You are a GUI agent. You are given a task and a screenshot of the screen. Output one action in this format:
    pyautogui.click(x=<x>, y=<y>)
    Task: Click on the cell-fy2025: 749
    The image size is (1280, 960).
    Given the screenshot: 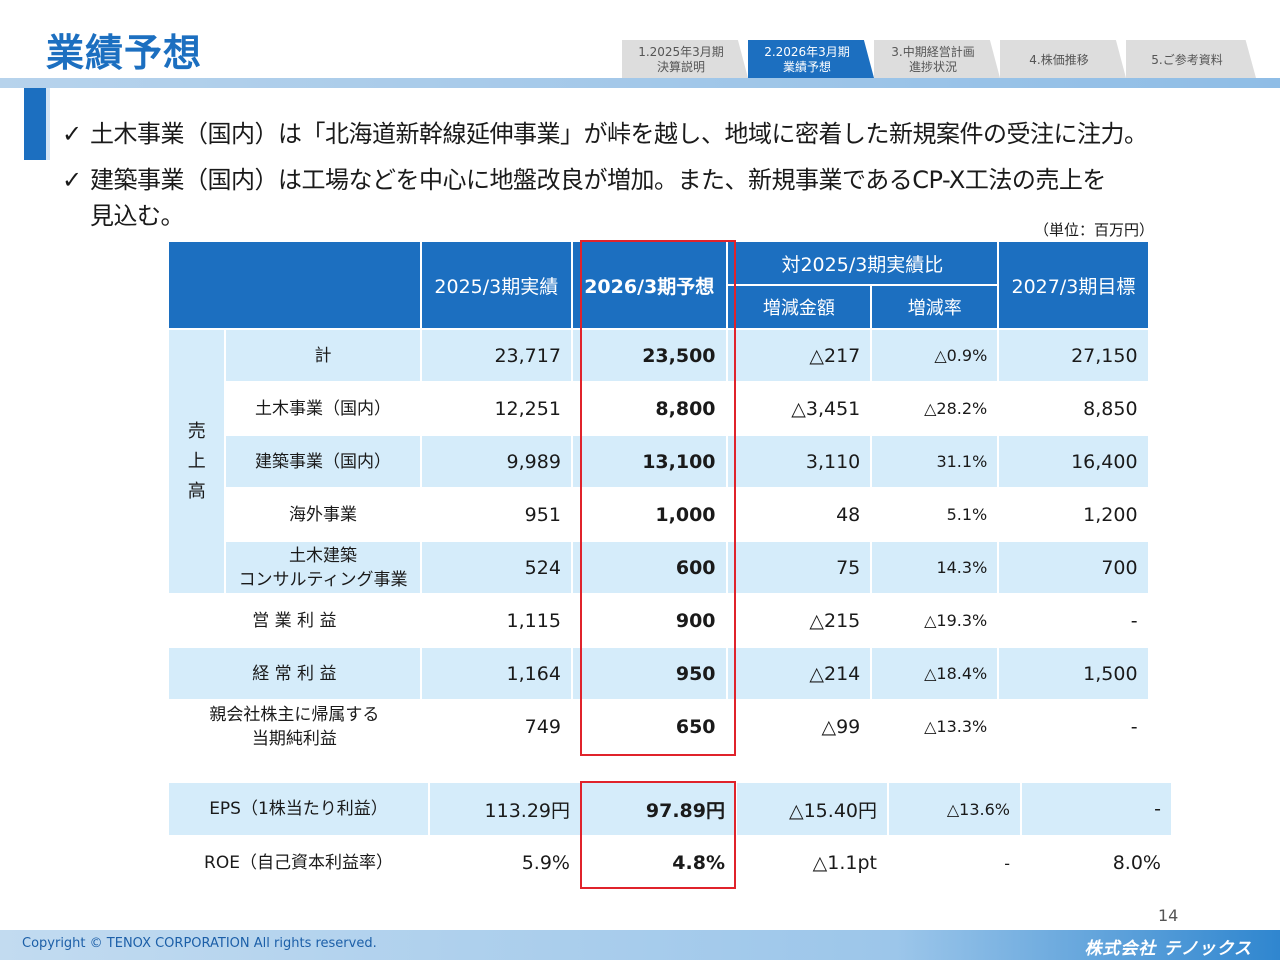 What is the action you would take?
    pyautogui.click(x=496, y=726)
    